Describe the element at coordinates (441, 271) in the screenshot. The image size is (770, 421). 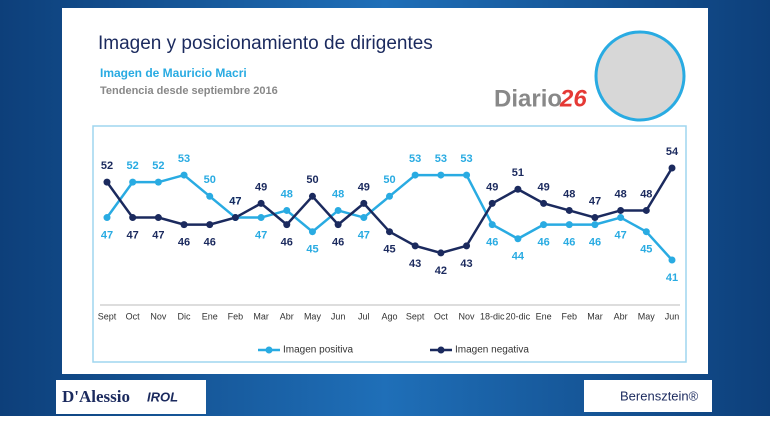
I see `value-label: 42` at that location.